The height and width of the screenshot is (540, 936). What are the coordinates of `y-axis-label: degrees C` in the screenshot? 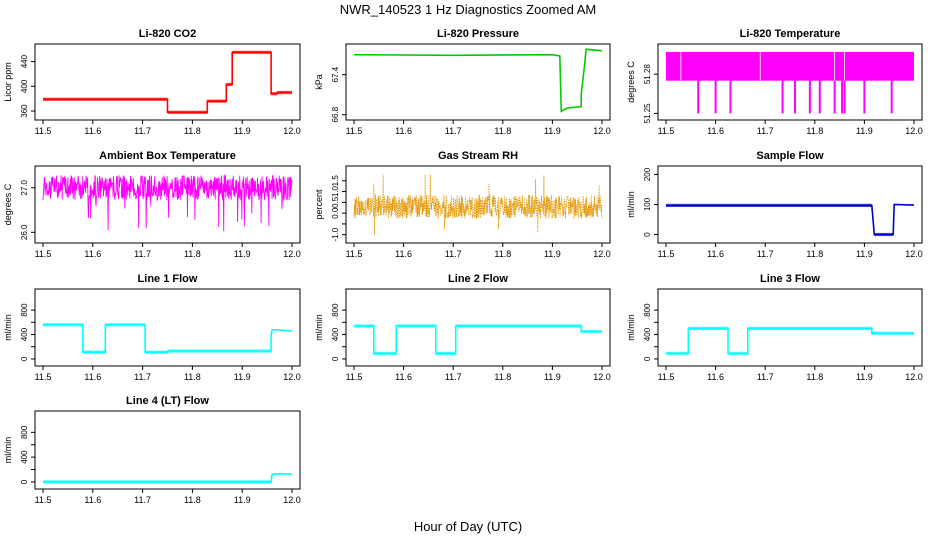 It's located at (8, 204).